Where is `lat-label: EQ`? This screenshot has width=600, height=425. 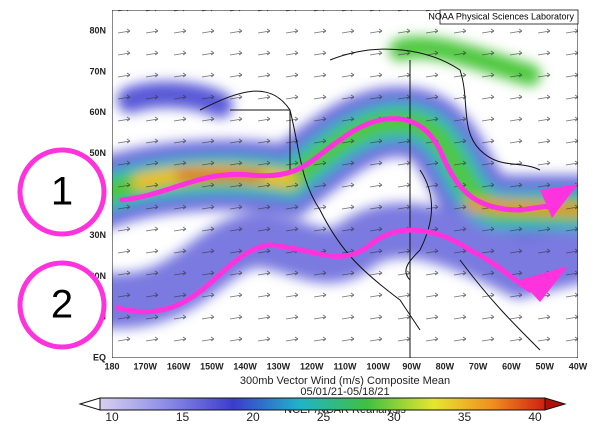
lat-label: EQ is located at coordinates (99, 358).